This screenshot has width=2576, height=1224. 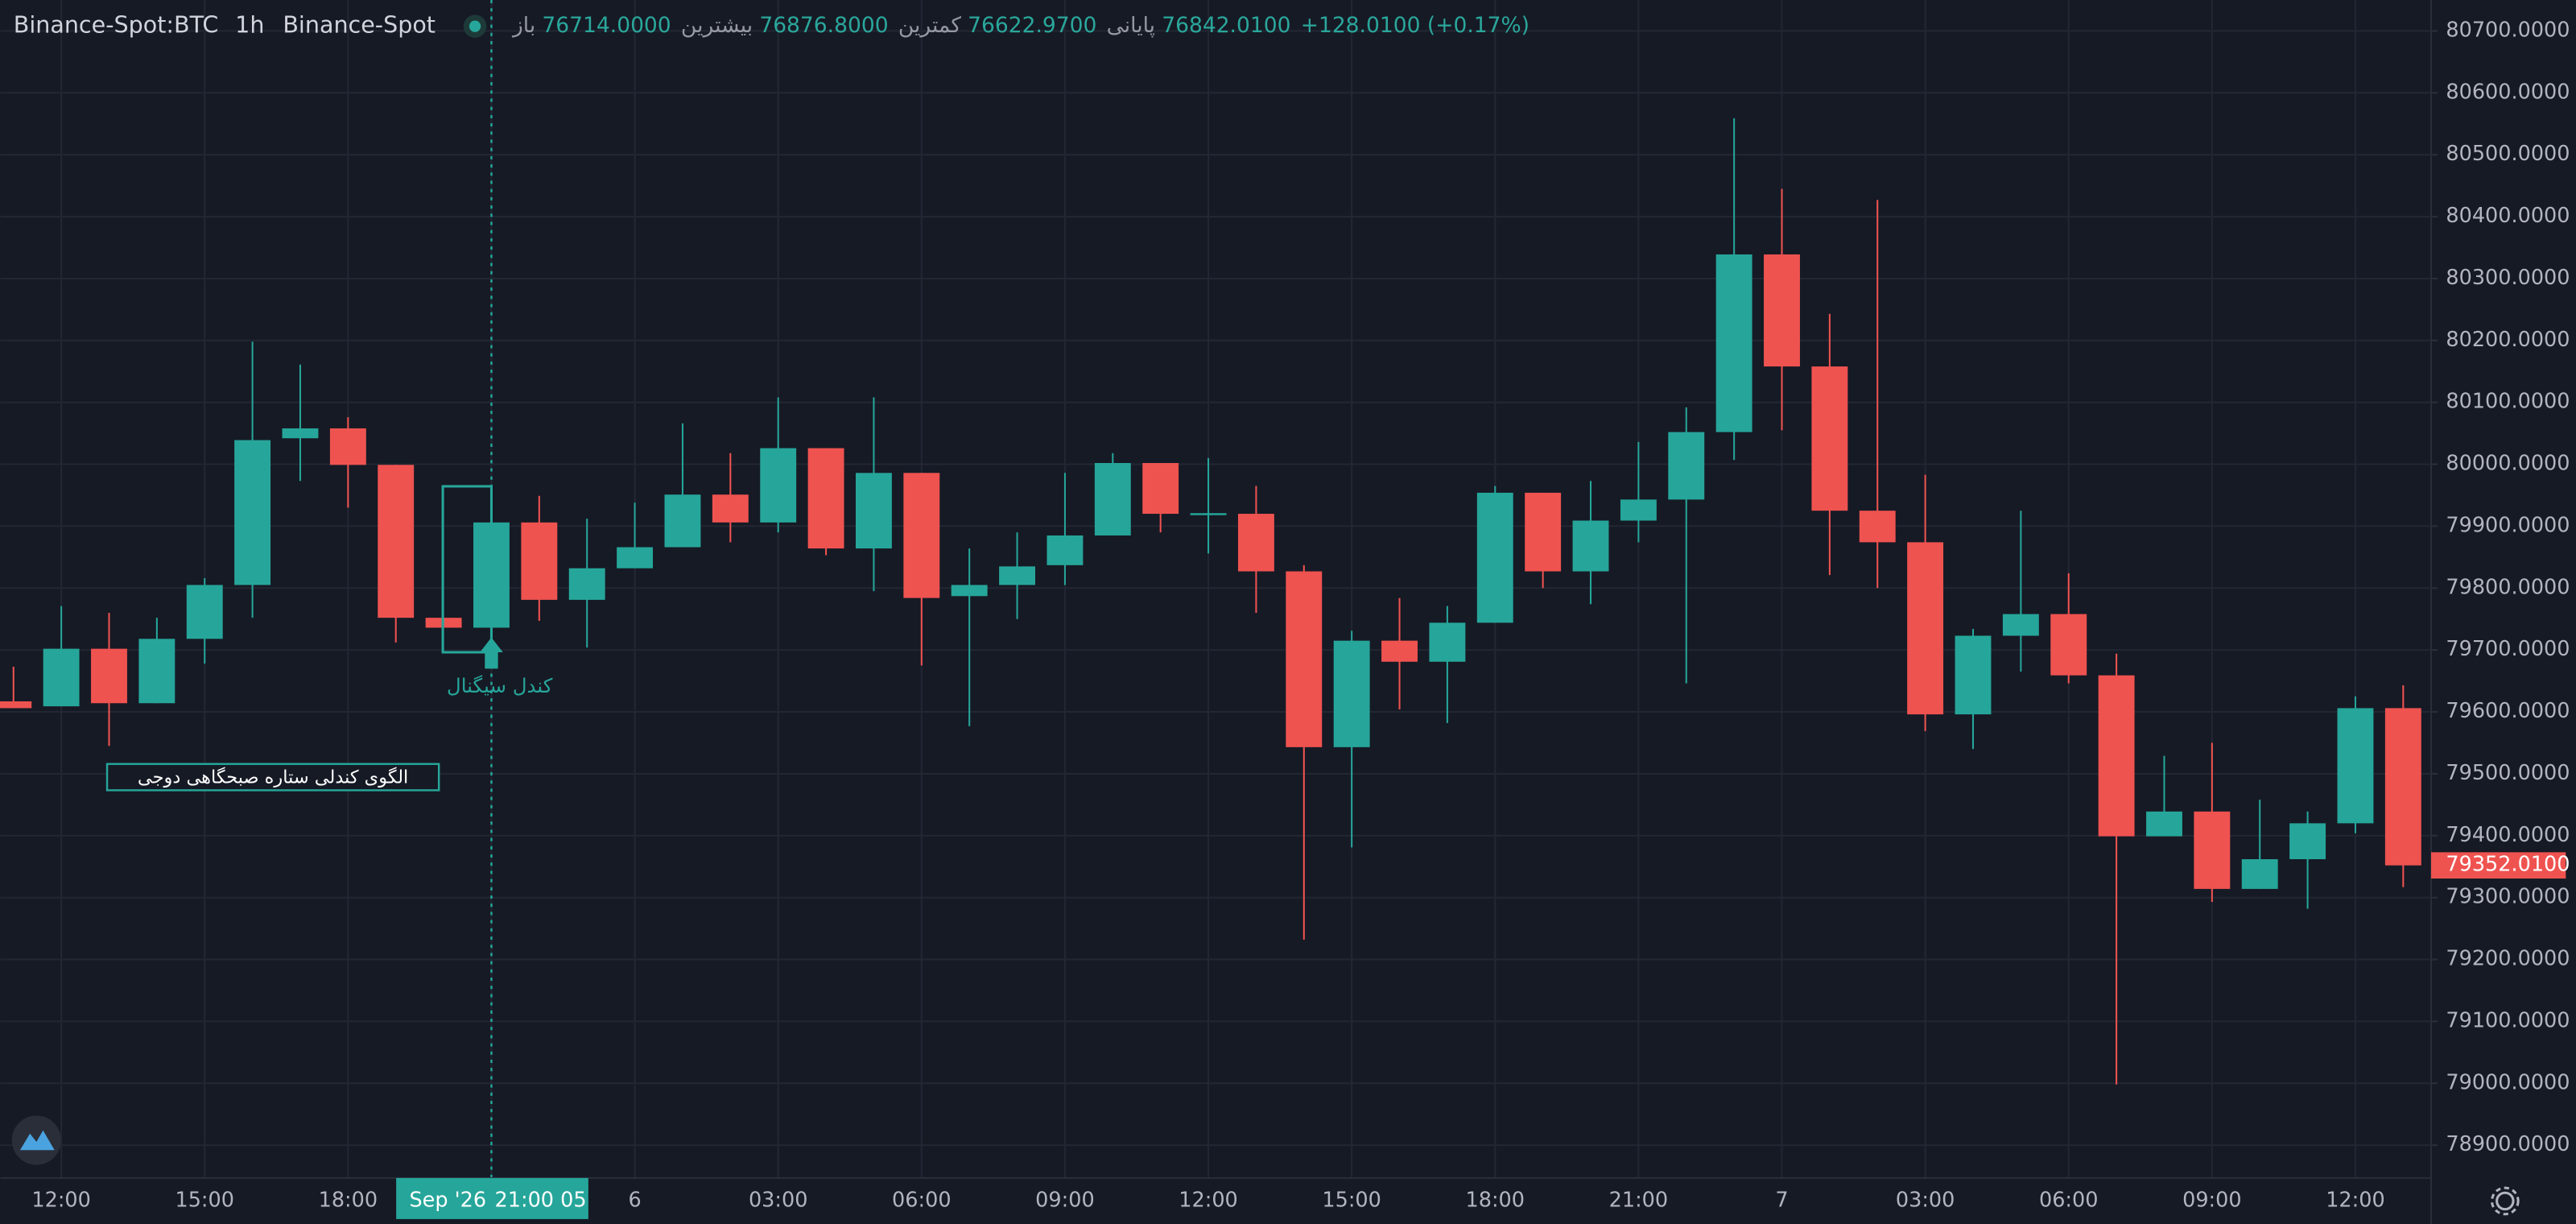 I want to click on x-tick-label: 6, so click(x=634, y=1200).